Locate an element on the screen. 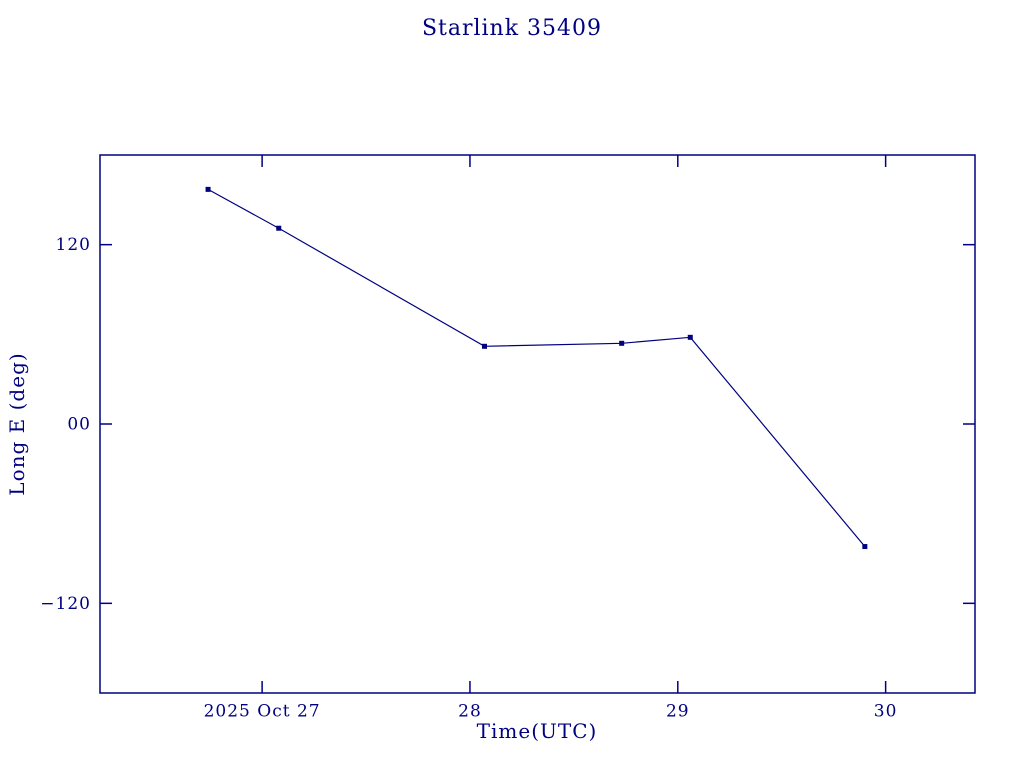 This screenshot has height=768, width=1024. x-tick-label: 2025 Oct 27 is located at coordinates (262, 712).